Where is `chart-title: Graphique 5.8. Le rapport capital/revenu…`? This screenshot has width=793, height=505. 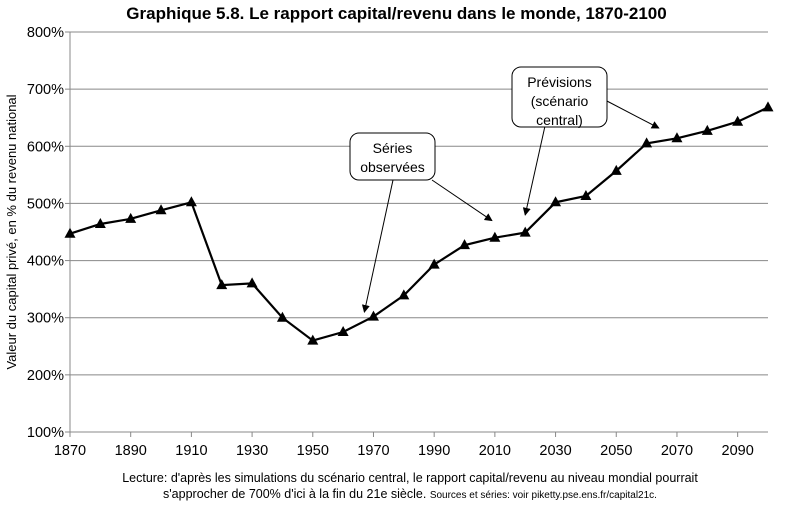
chart-title: Graphique 5.8. Le rapport capital/revenu… is located at coordinates (396, 13).